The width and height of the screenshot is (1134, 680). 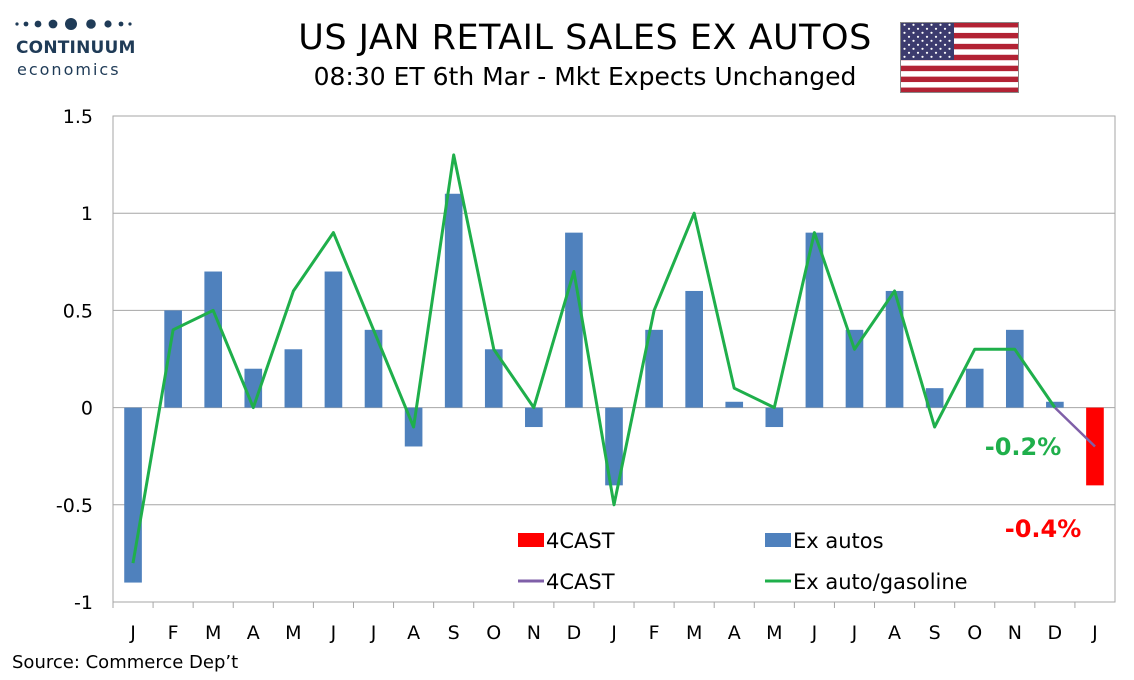 I want to click on line-4cast, so click(x=1075, y=427).